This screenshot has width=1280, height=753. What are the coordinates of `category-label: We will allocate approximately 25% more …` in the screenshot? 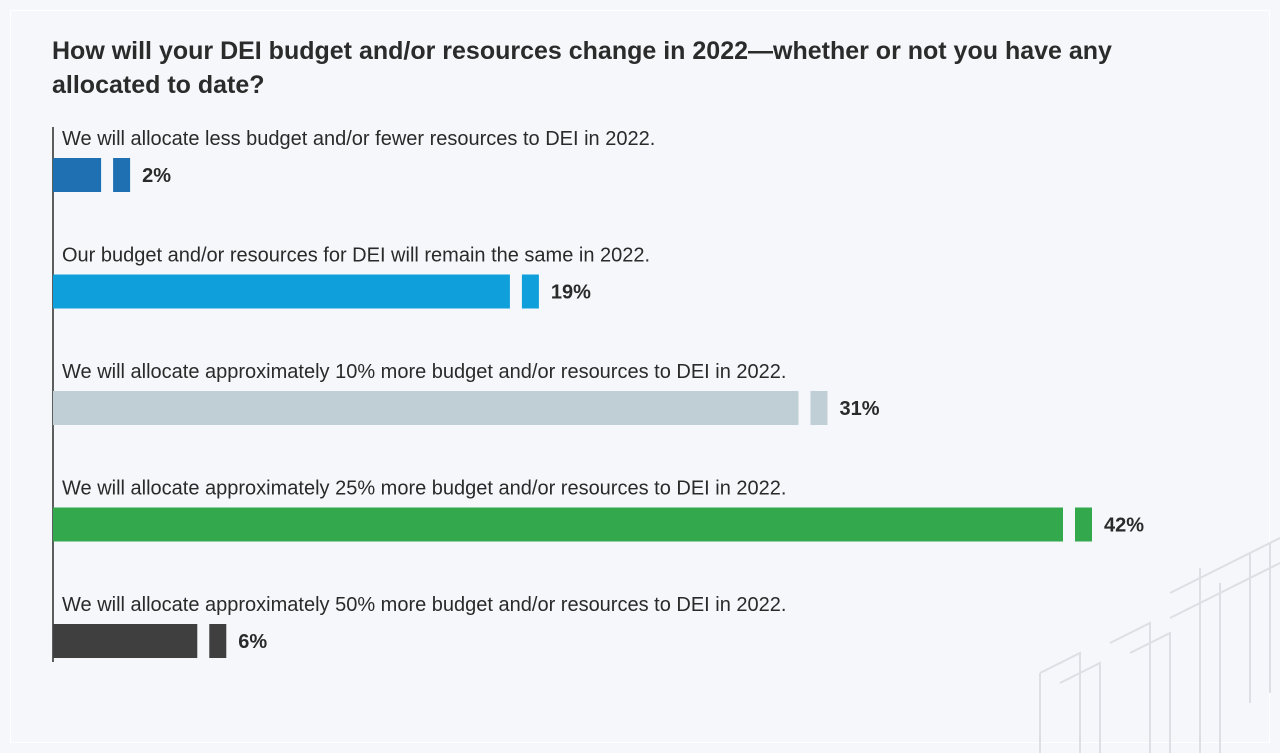 It's located at (424, 489).